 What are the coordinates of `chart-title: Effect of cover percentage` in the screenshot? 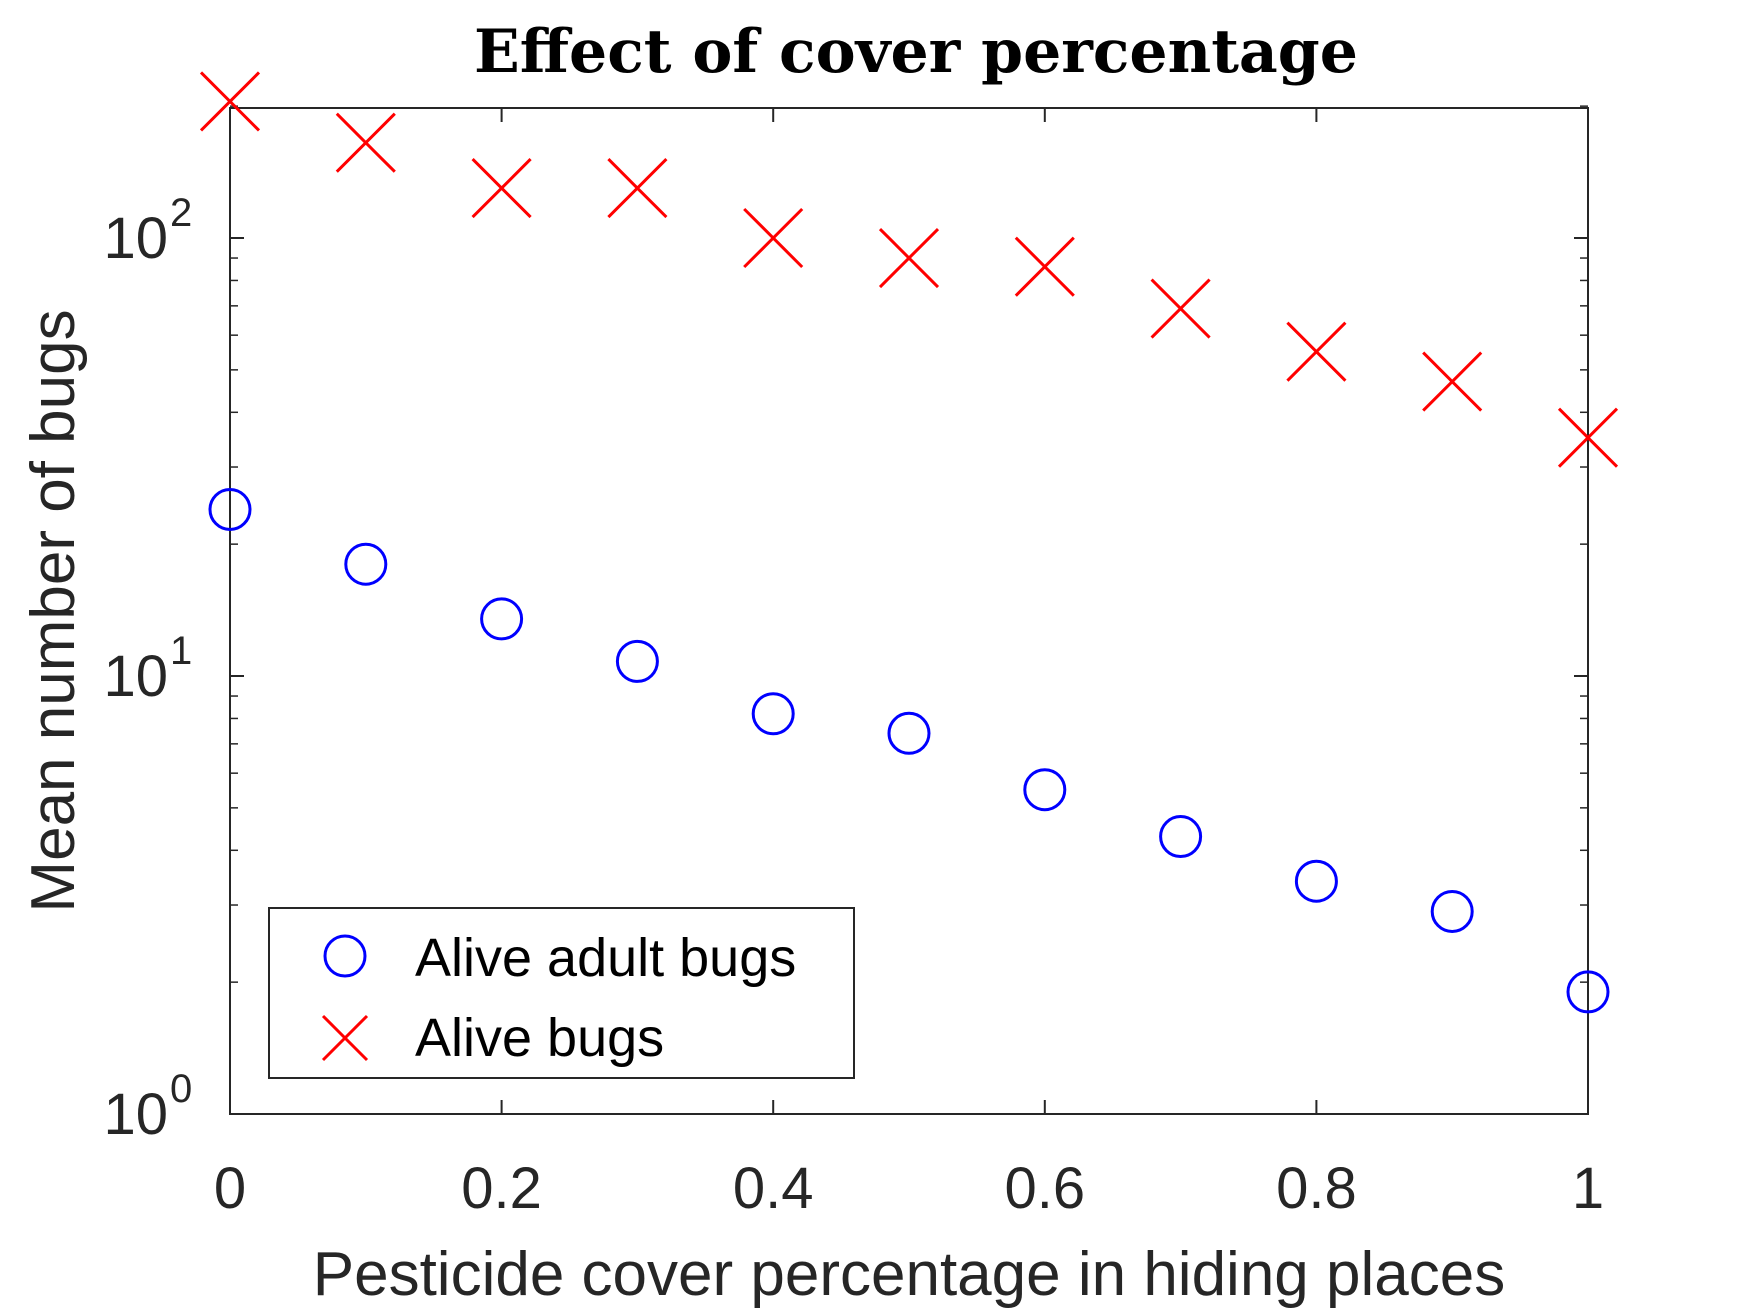 It's located at (916, 52).